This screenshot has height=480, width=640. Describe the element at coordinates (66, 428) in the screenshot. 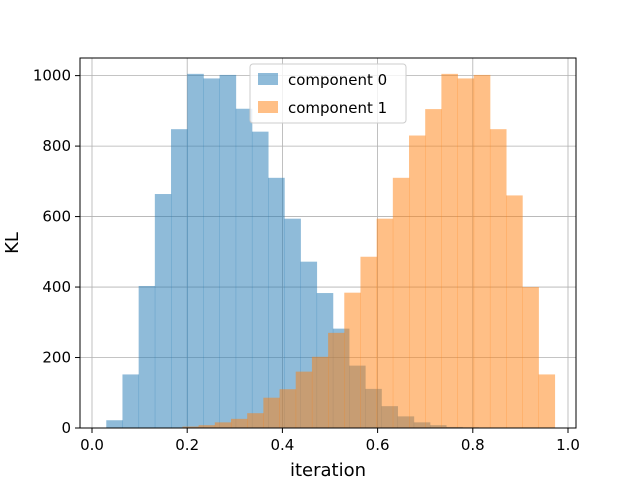

I see `y-tick-label: 0` at that location.